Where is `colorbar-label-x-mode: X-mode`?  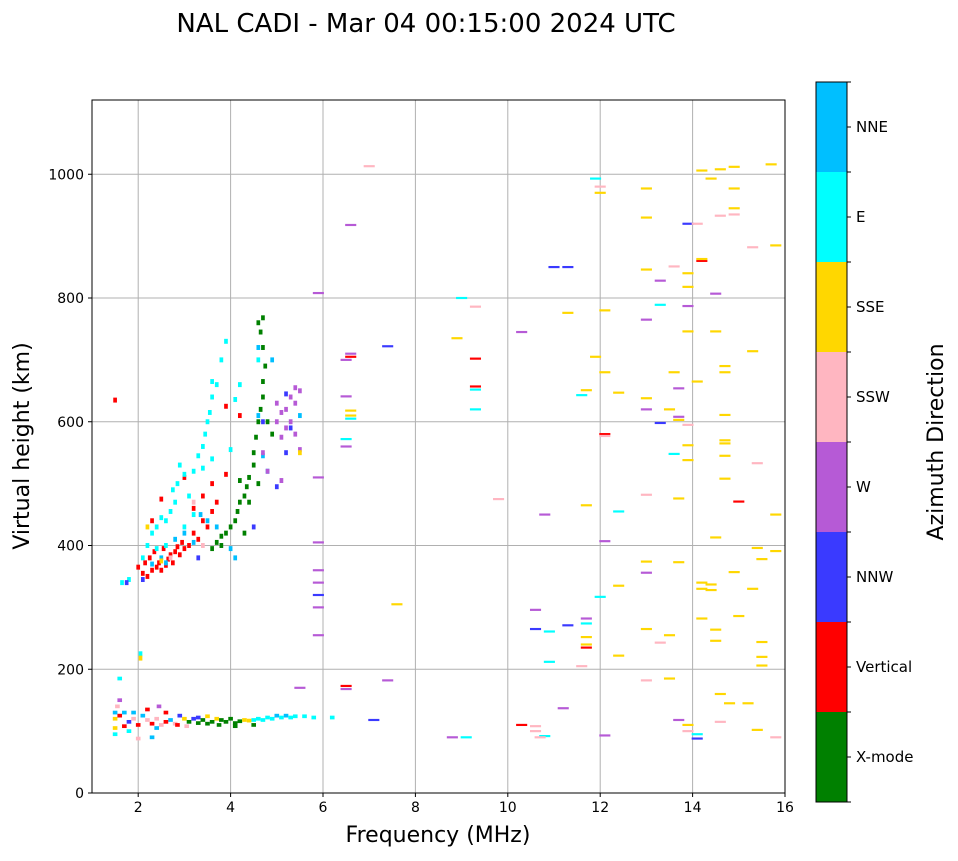 colorbar-label-x-mode: X-mode is located at coordinates (884, 757).